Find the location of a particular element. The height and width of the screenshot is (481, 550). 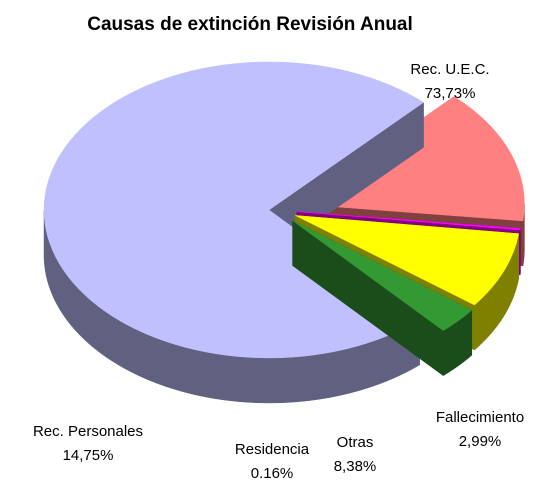

slice-label: Residencia is located at coordinates (272, 449).